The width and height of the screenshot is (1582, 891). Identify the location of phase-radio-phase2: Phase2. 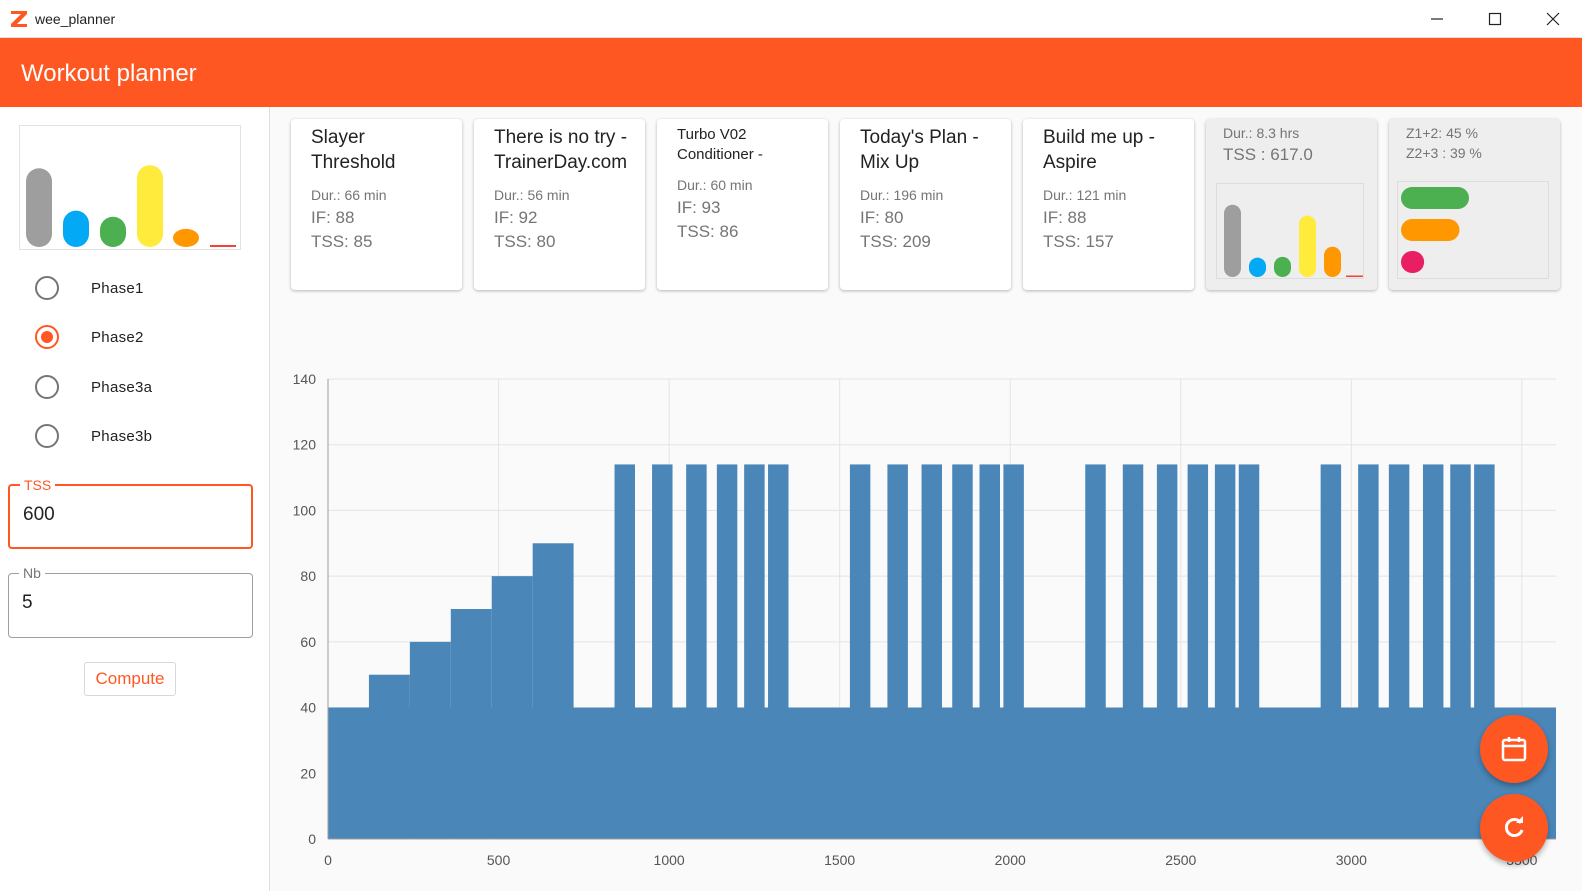
(133, 337).